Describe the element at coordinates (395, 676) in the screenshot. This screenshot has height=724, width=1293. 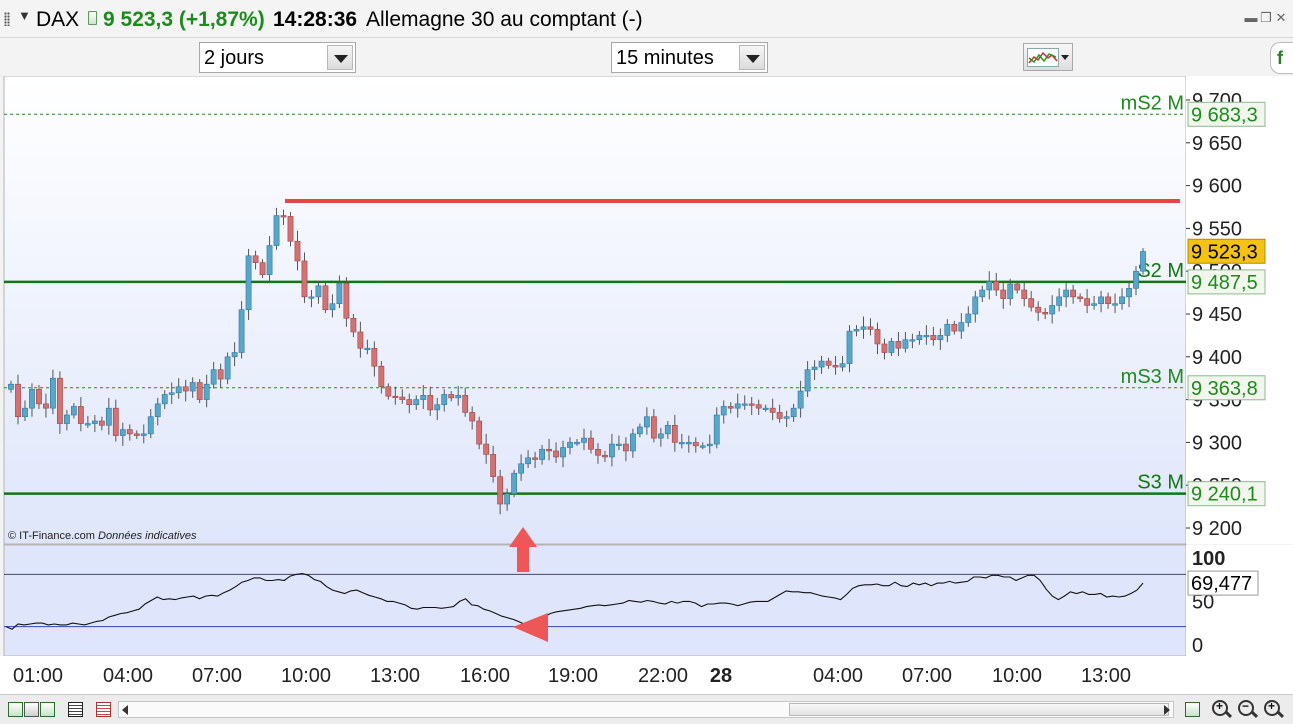
I see `x-tick-label: 13:00` at that location.